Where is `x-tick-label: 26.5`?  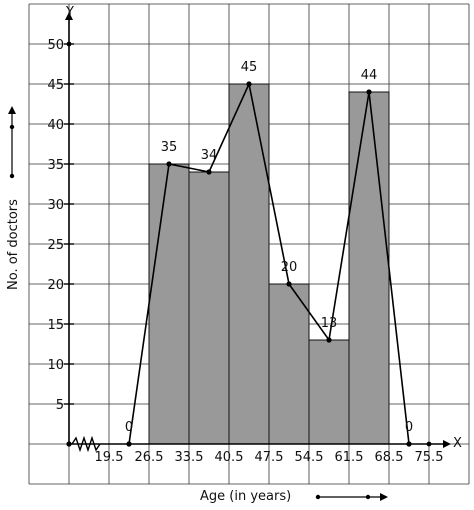
x-tick-label: 26.5 is located at coordinates (149, 457).